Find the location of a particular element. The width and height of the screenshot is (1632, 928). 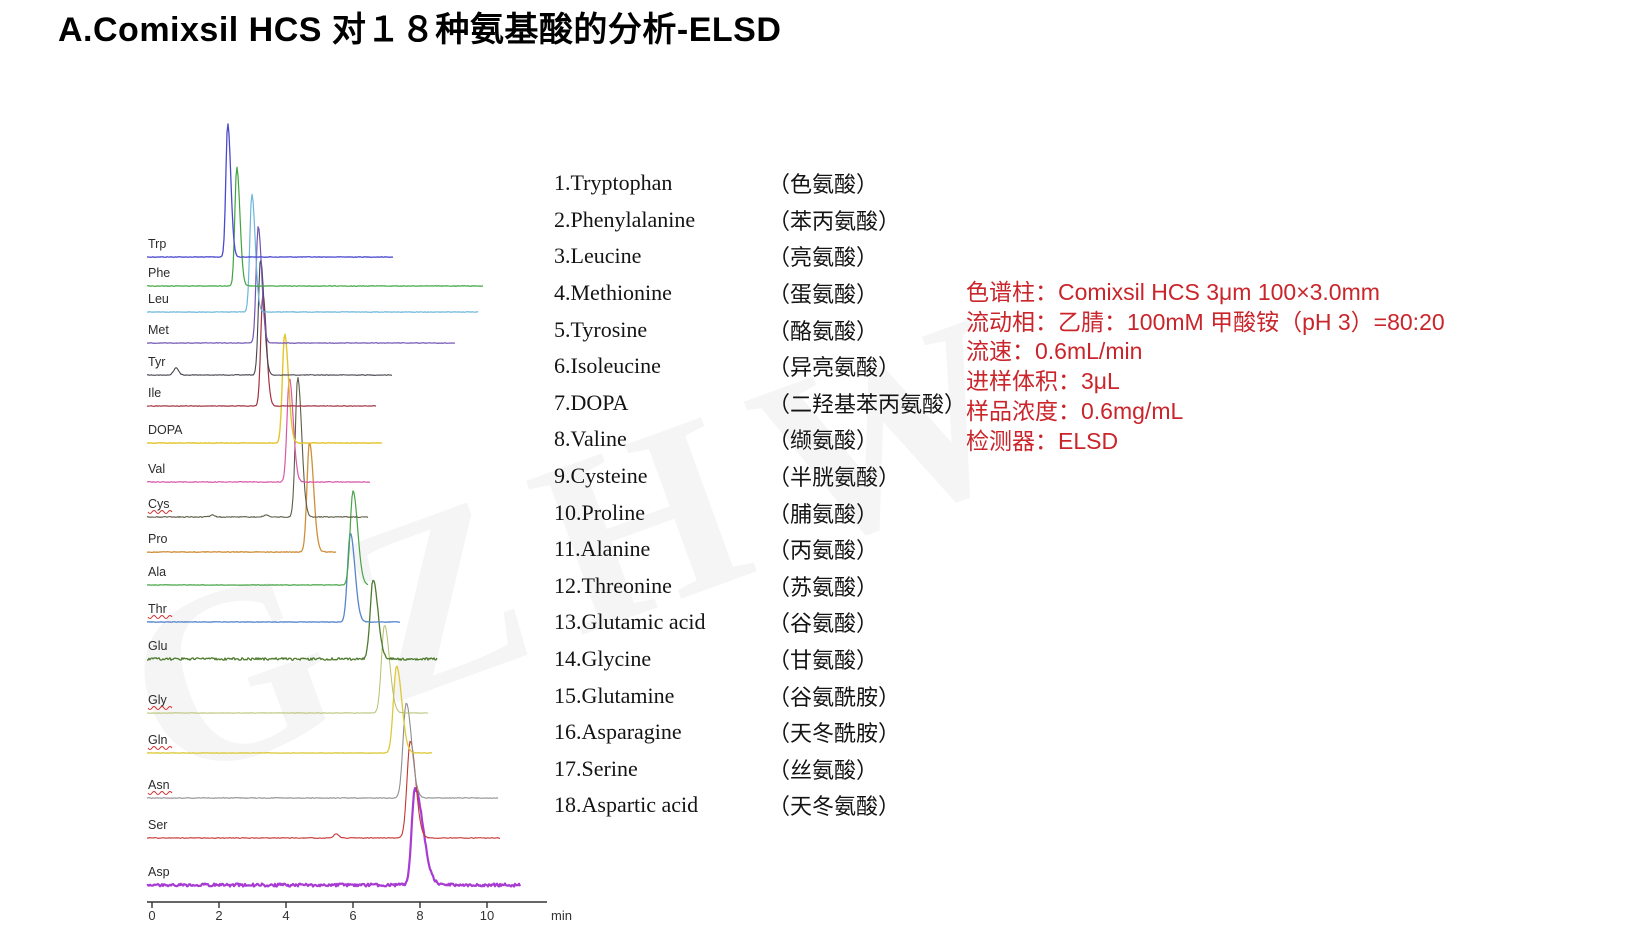

amino-english-name: 18.Aspartic acid is located at coordinates (626, 805).